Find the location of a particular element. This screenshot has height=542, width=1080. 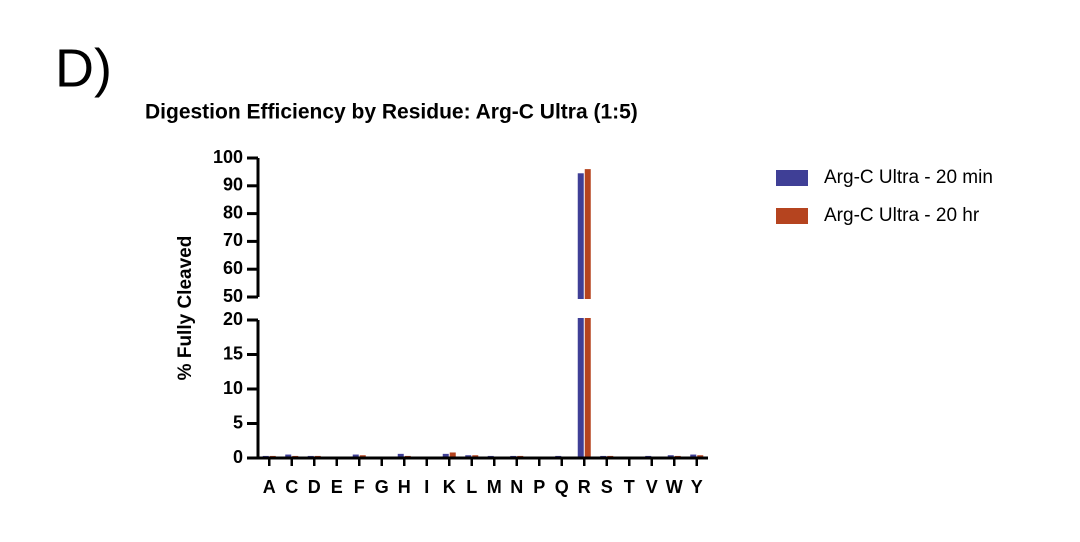

y-tick-label: 80 is located at coordinates (233, 212).